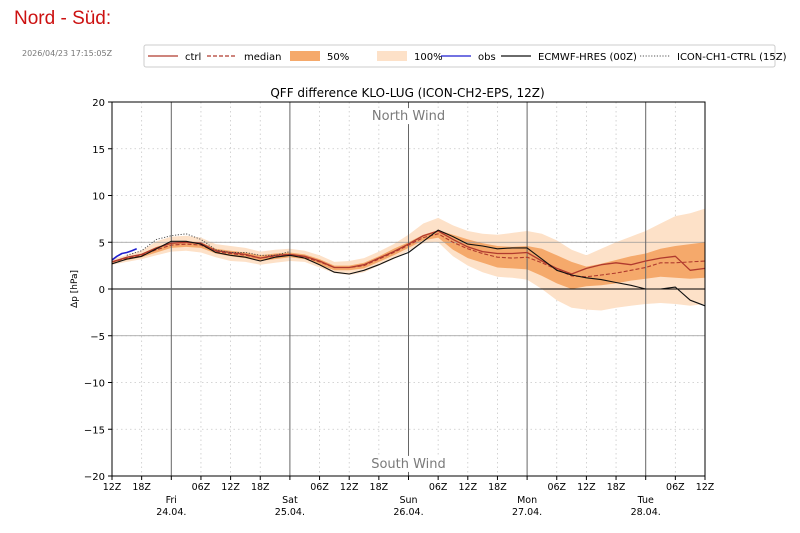 This screenshot has width=800, height=533. What do you see at coordinates (63, 18) in the screenshot?
I see `page-title: Nord - Süd:` at bounding box center [63, 18].